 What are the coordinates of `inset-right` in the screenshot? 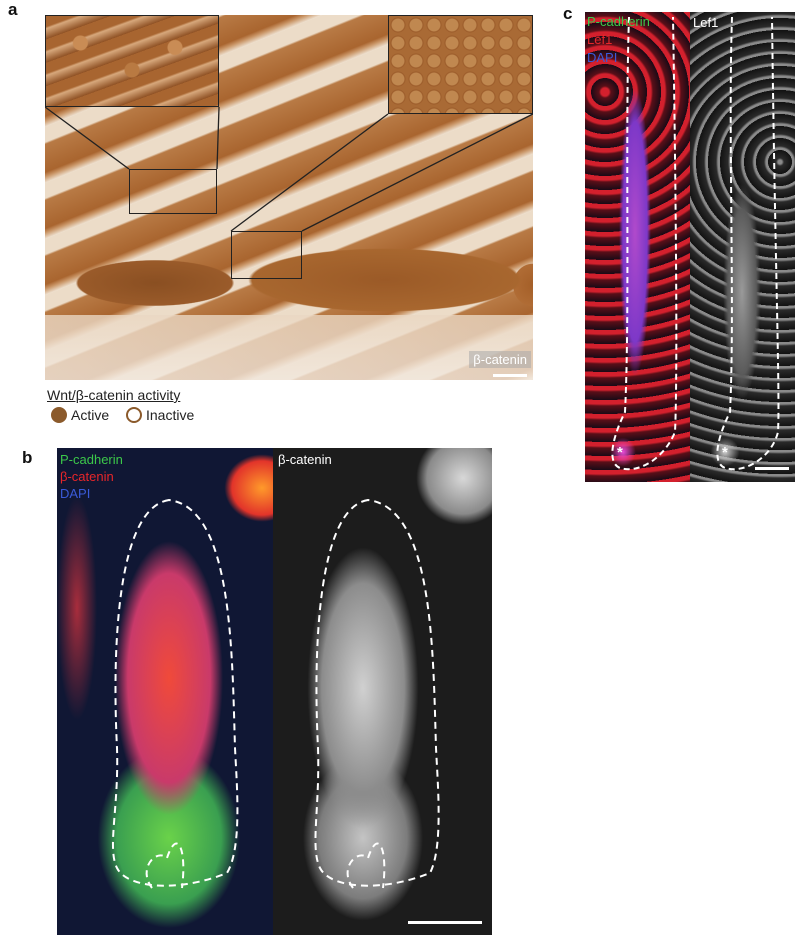 It's located at (460, 64).